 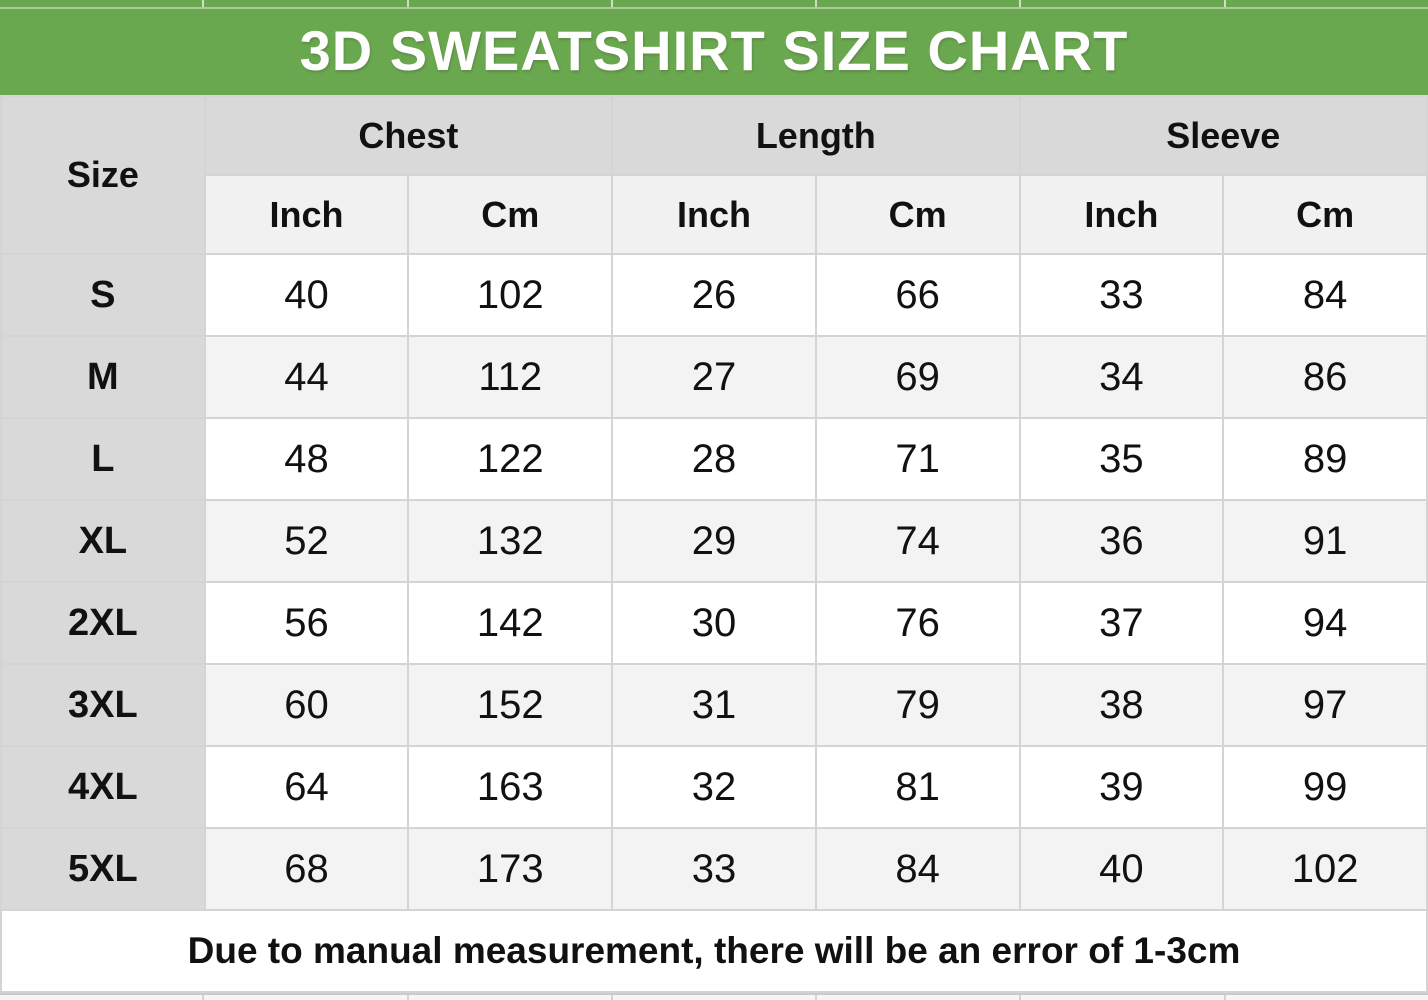 What do you see at coordinates (1121, 459) in the screenshot?
I see `table-cell: 35` at bounding box center [1121, 459].